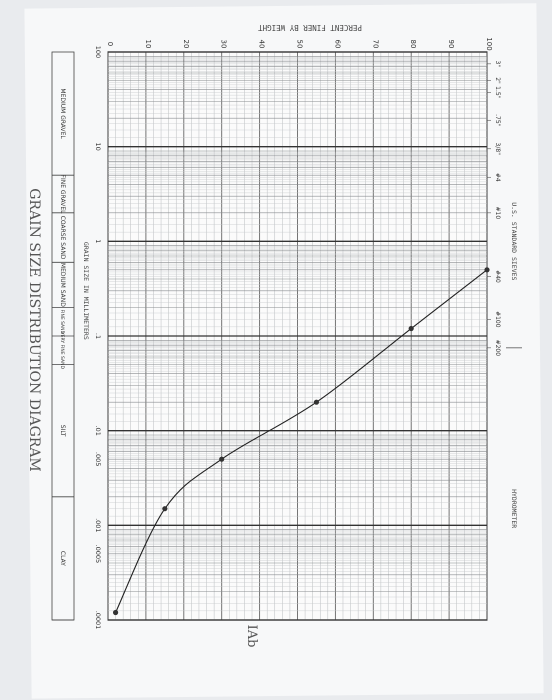 This screenshot has height=700, width=552. I want to click on classification-label: VERY FINE SAND, so click(62, 351).